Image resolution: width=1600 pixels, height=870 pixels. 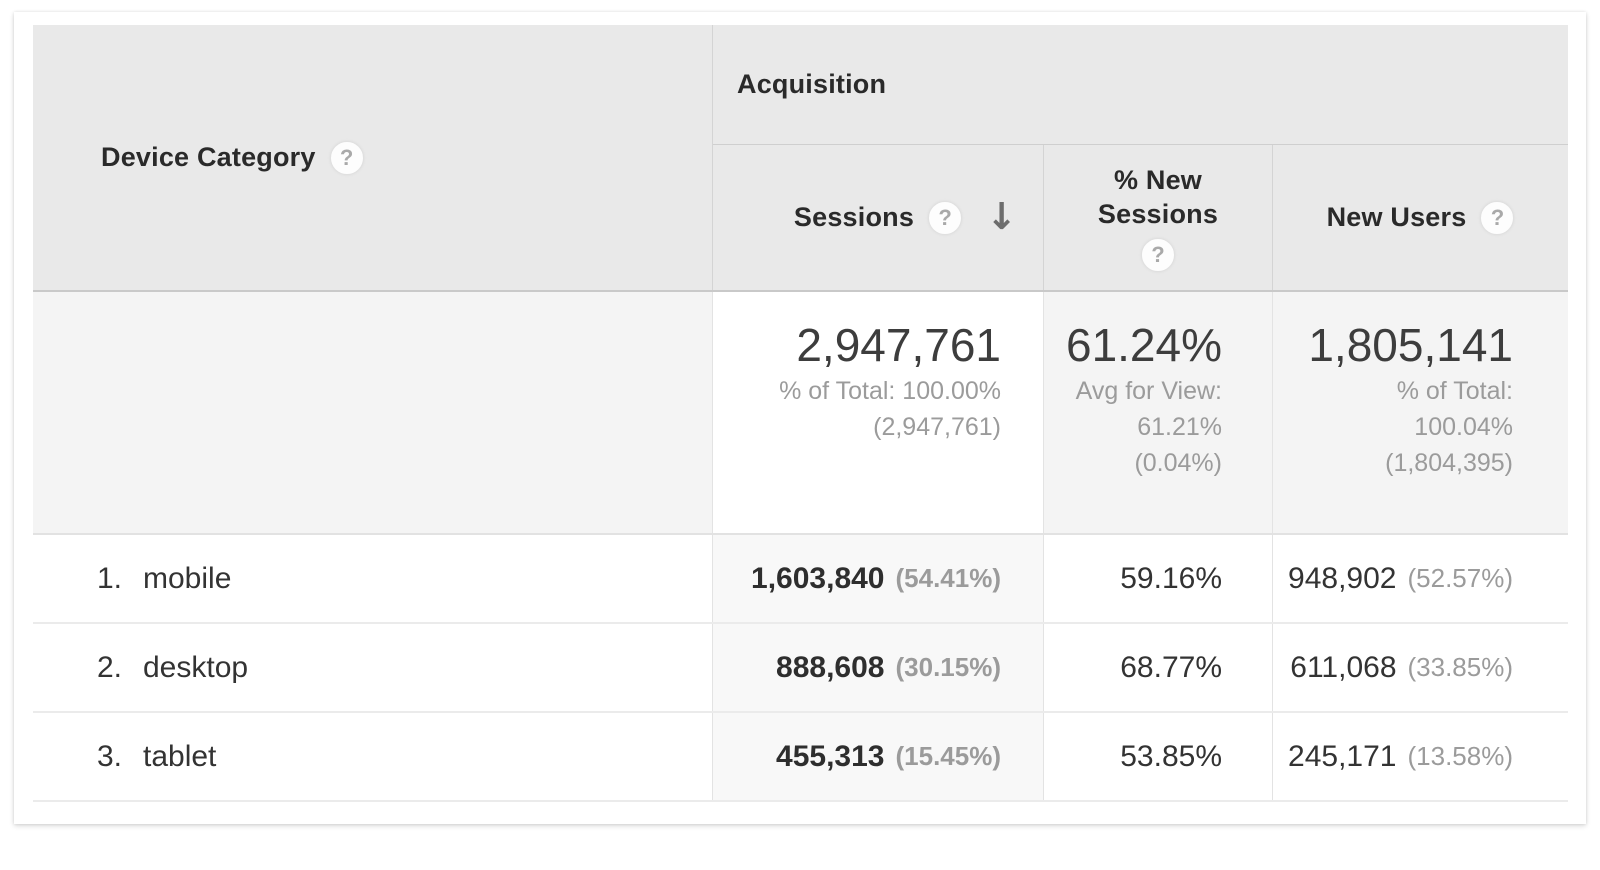 What do you see at coordinates (948, 756) in the screenshot?
I see `sessions-percent-value: (15.45%)` at bounding box center [948, 756].